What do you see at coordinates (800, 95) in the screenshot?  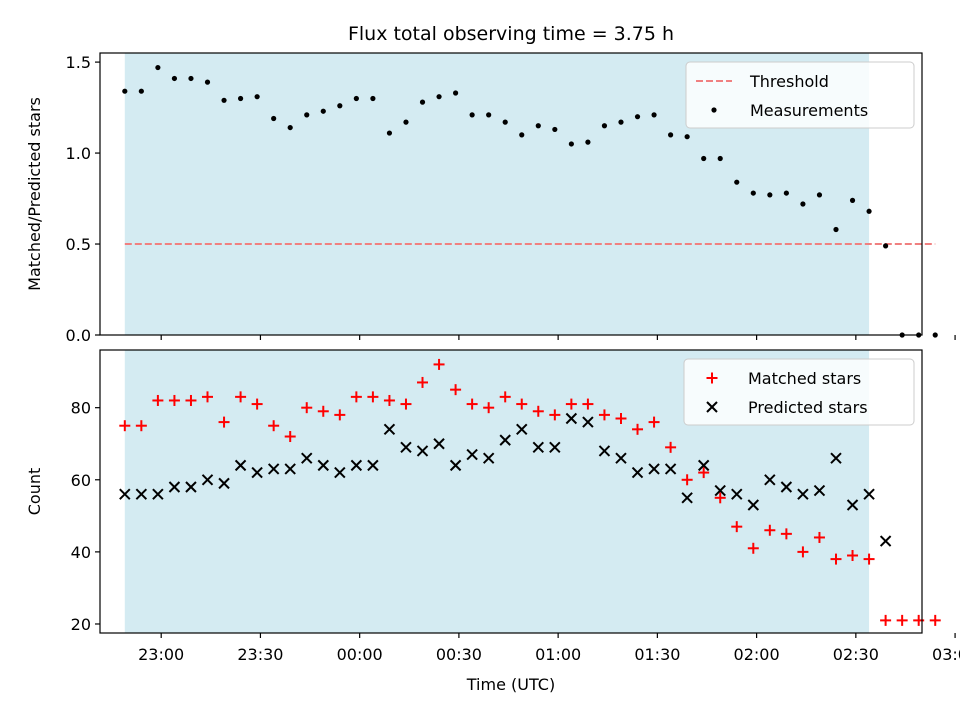 I see `legend: Threshold Measurements` at bounding box center [800, 95].